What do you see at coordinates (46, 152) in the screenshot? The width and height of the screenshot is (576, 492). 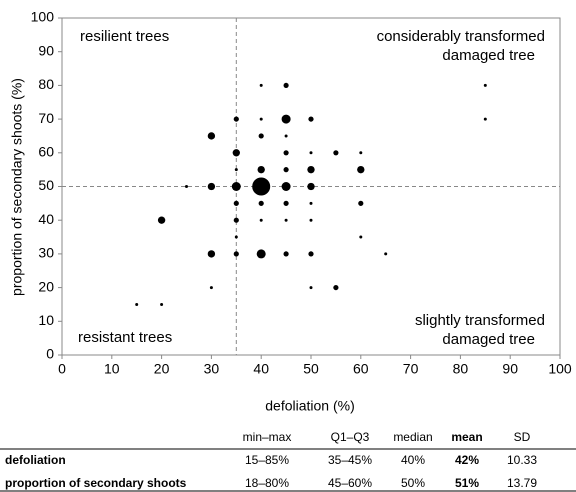 I see `y-tick-label: 60` at bounding box center [46, 152].